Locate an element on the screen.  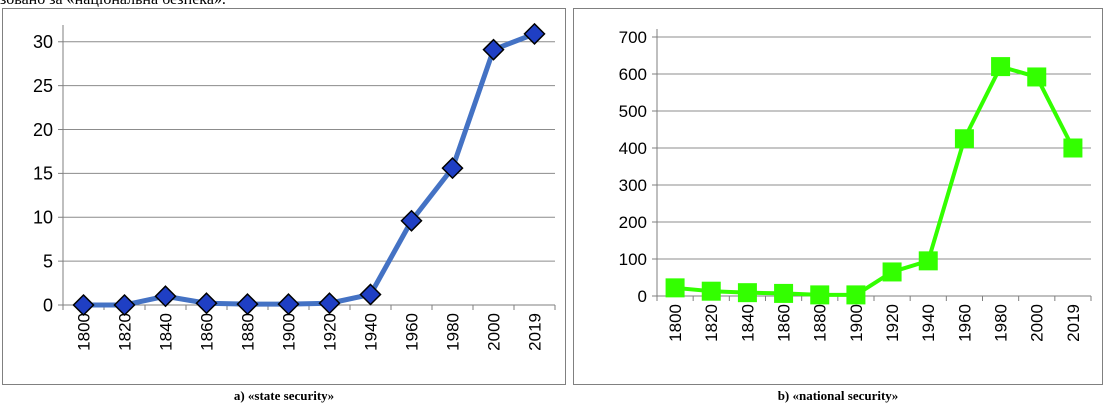
header-text-fragment: зовано за «національна безпека». is located at coordinates (300, 4).